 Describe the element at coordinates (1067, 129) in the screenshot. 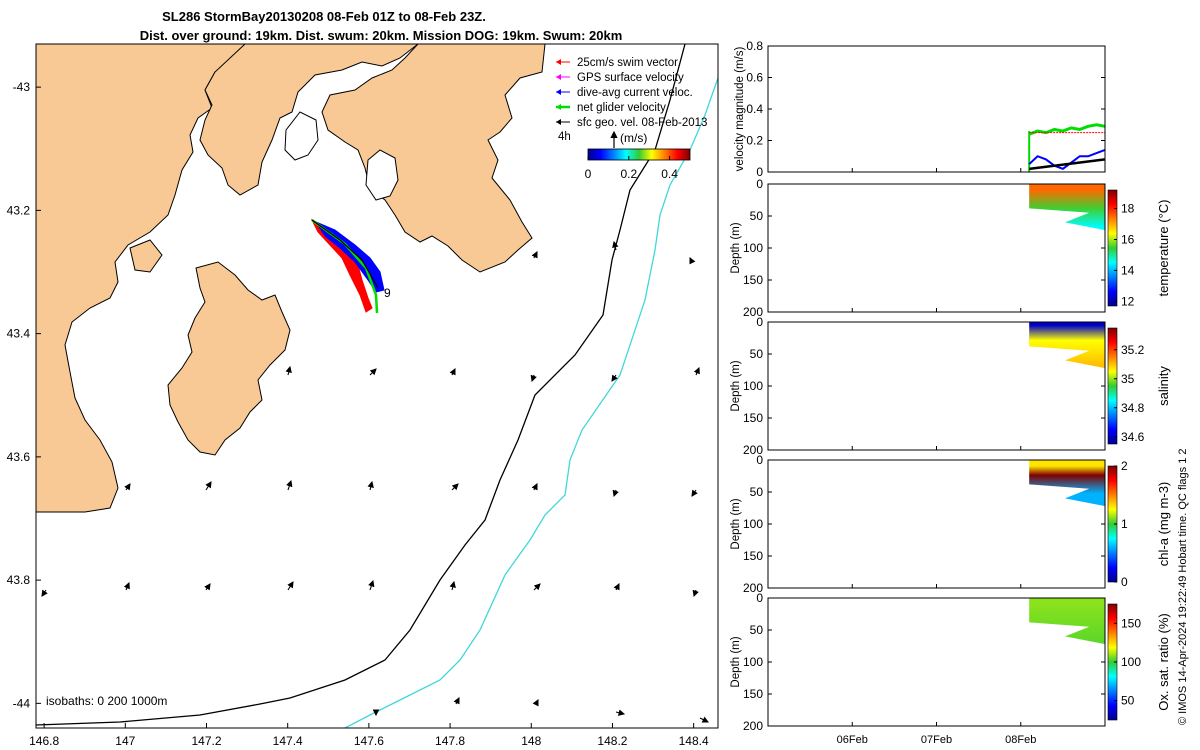

I see `series-net` at that location.